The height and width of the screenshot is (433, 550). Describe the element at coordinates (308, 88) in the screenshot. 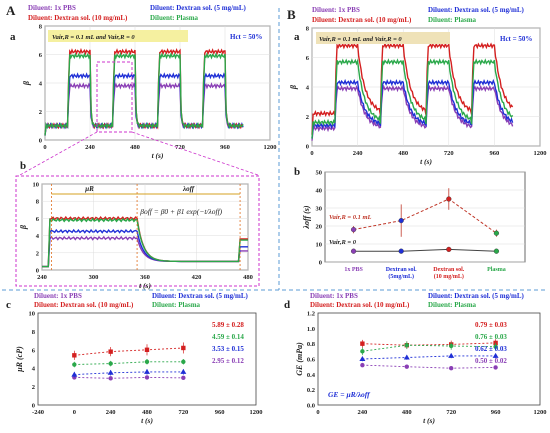

I see `y-tick-label: 4` at that location.